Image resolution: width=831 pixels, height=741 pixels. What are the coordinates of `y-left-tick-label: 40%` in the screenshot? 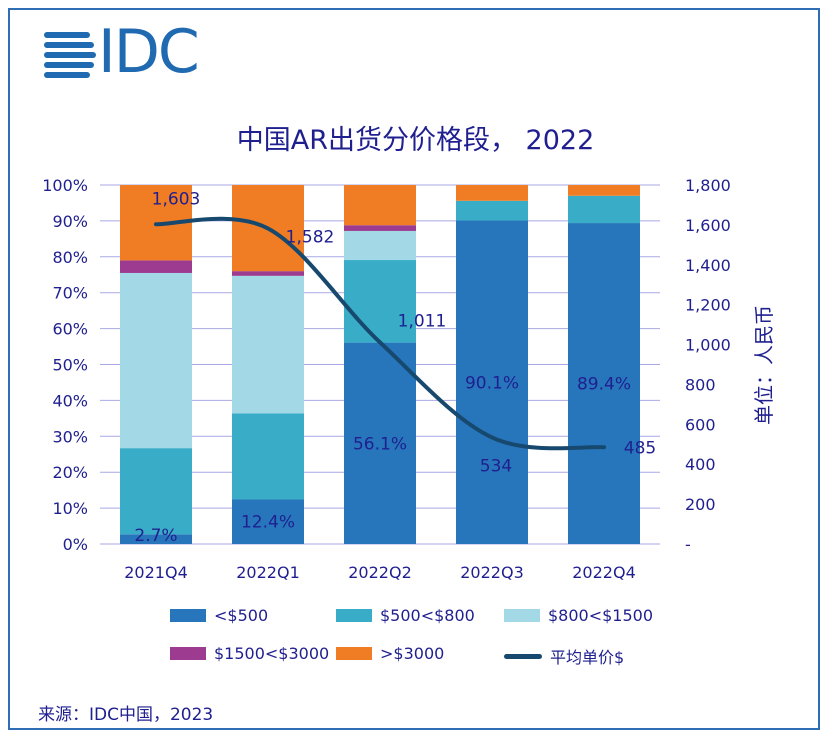 It's located at (70, 400).